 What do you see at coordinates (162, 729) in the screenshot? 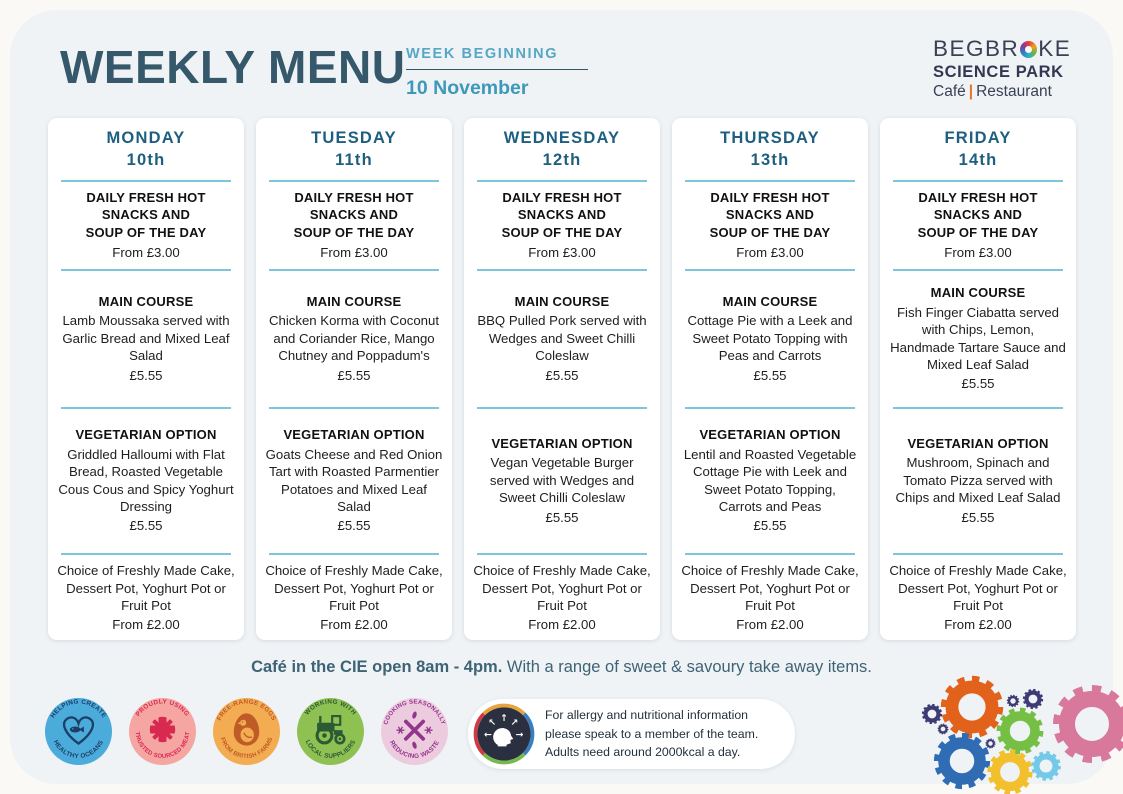
I see `union-jack-icon` at bounding box center [162, 729].